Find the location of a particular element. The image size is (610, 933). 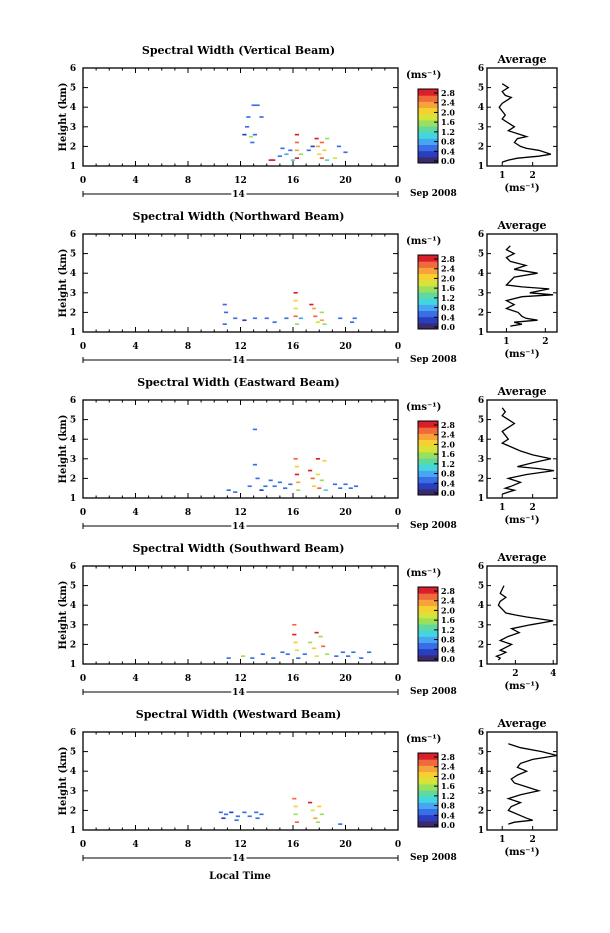

profile-x-label: (ms⁻¹) is located at coordinates (521, 686).